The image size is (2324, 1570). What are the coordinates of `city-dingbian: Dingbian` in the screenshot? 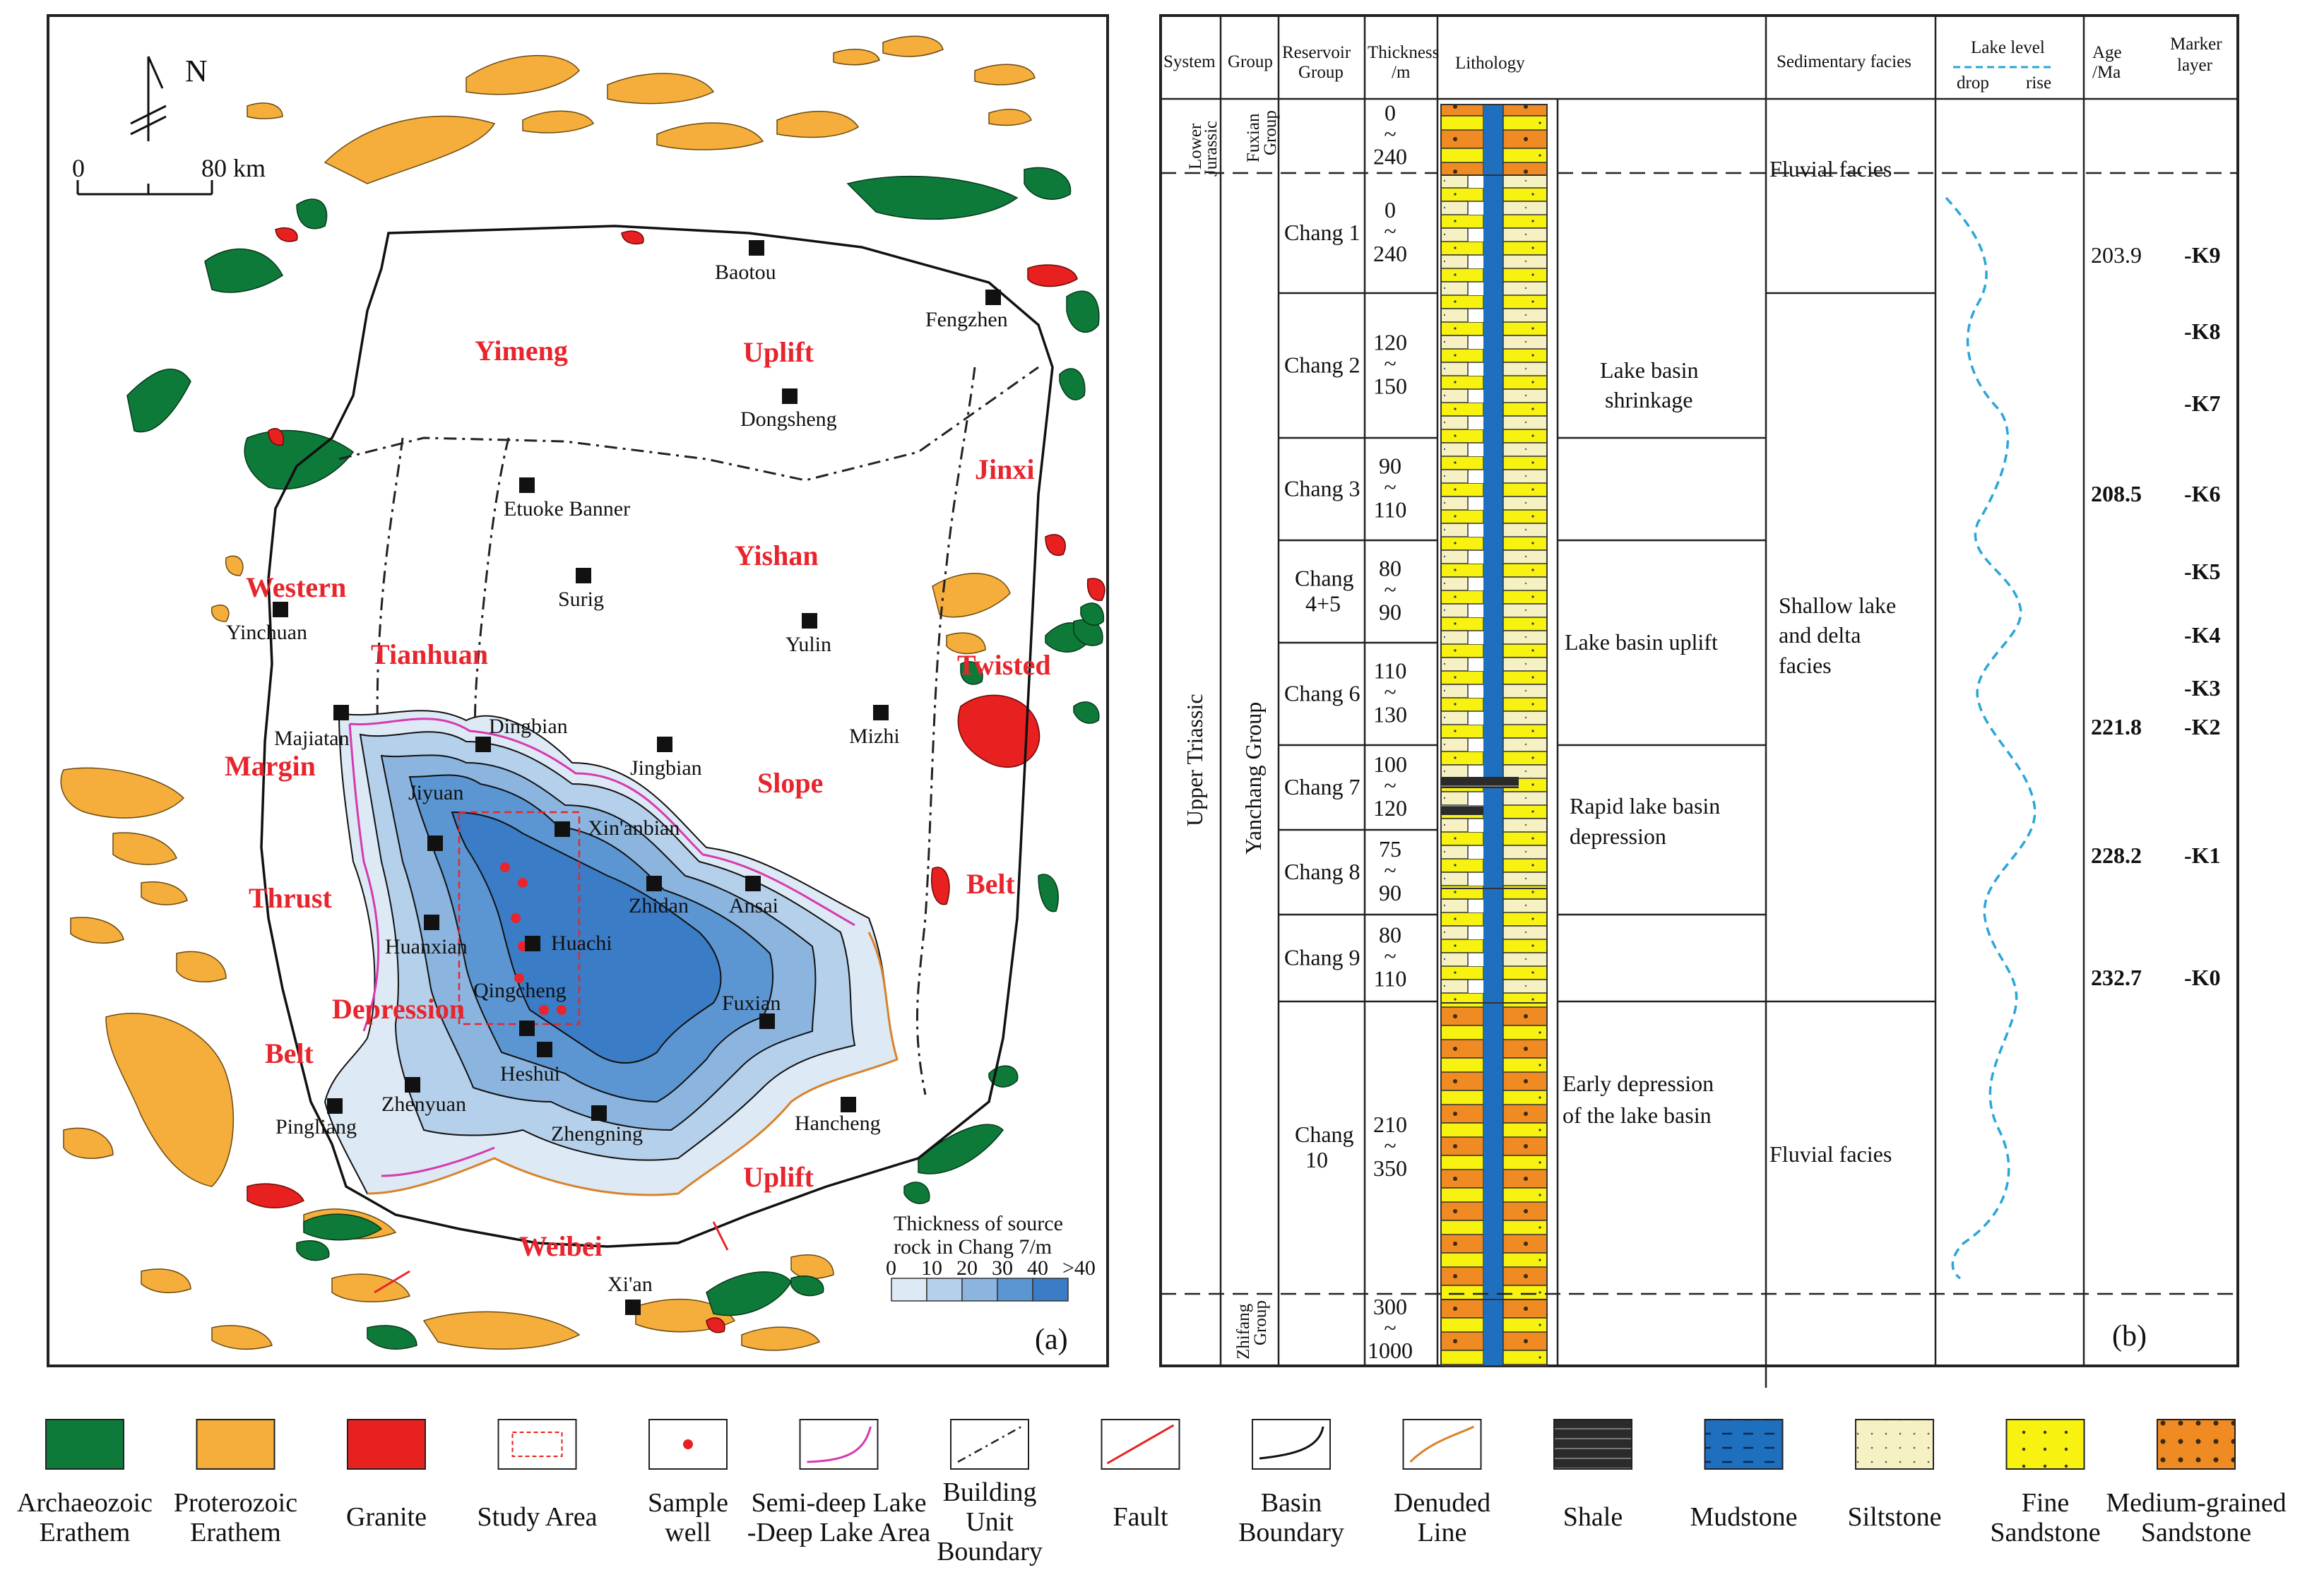 It's located at (529, 726).